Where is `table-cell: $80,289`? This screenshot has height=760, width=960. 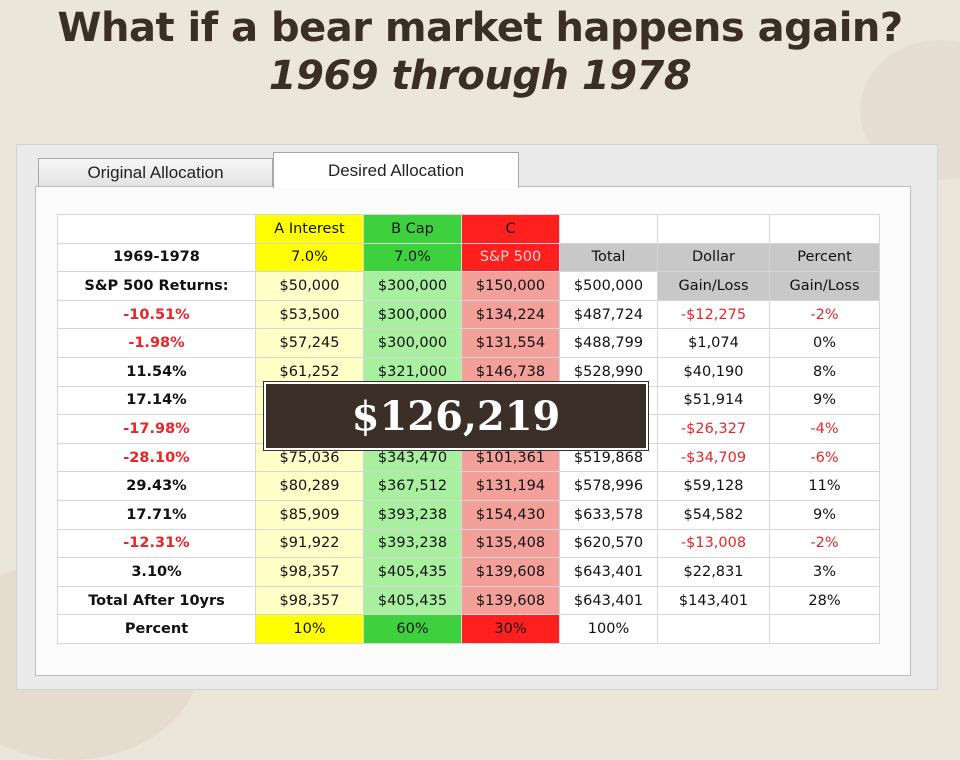
table-cell: $80,289 is located at coordinates (309, 486).